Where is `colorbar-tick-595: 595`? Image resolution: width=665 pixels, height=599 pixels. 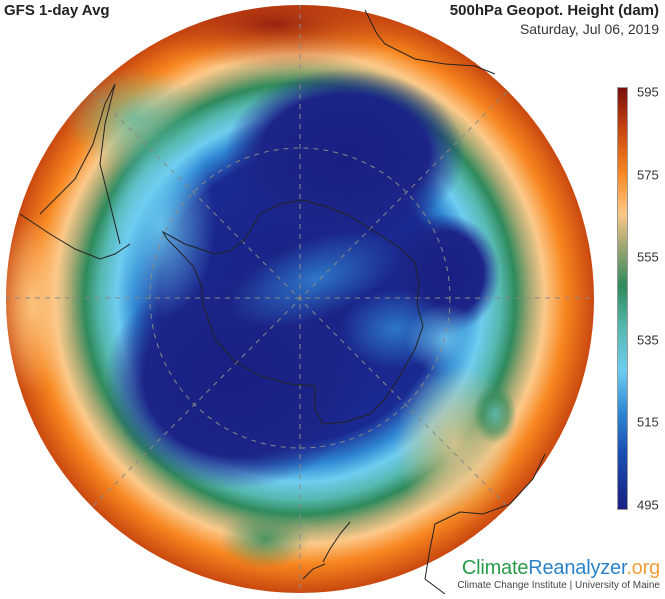 colorbar-tick-595: 595 is located at coordinates (648, 92).